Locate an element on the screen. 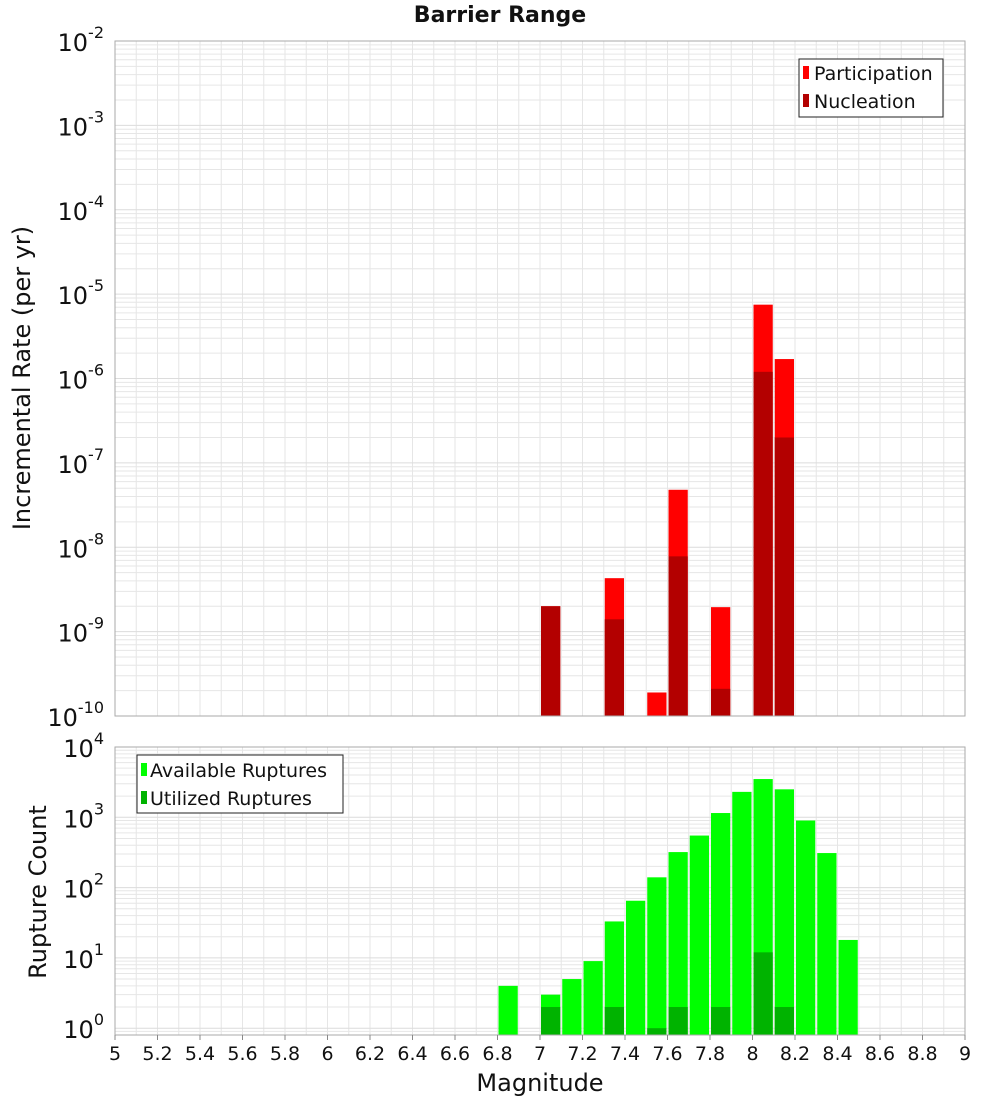  legend-label-utilized-ruptures: Utilized Ruptures is located at coordinates (231, 799).